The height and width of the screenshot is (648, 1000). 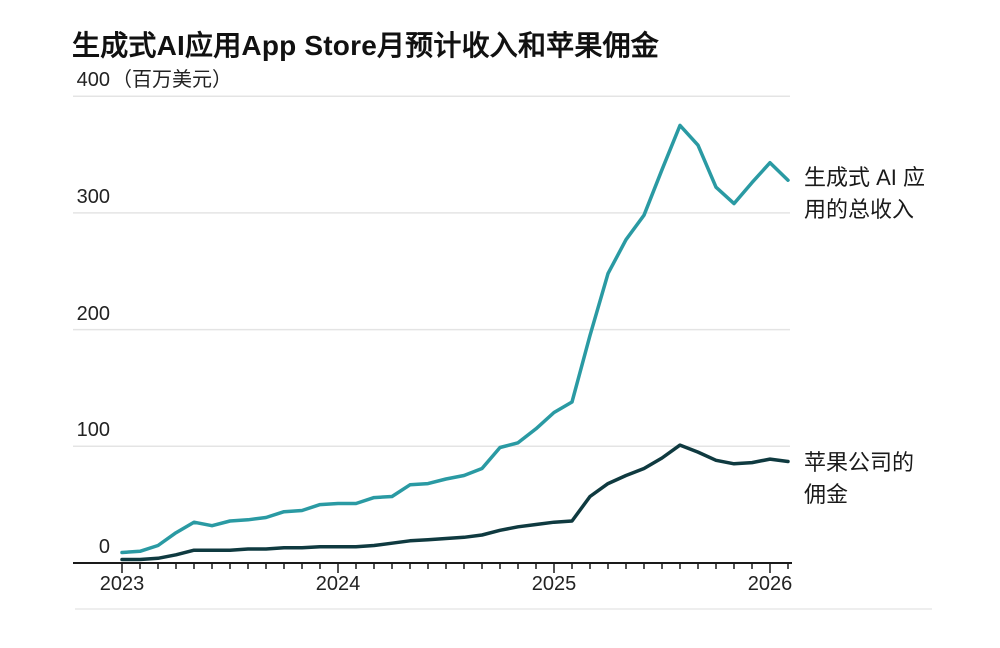 I want to click on y-axis-unit-label: （百万美元）, so click(x=172, y=80).